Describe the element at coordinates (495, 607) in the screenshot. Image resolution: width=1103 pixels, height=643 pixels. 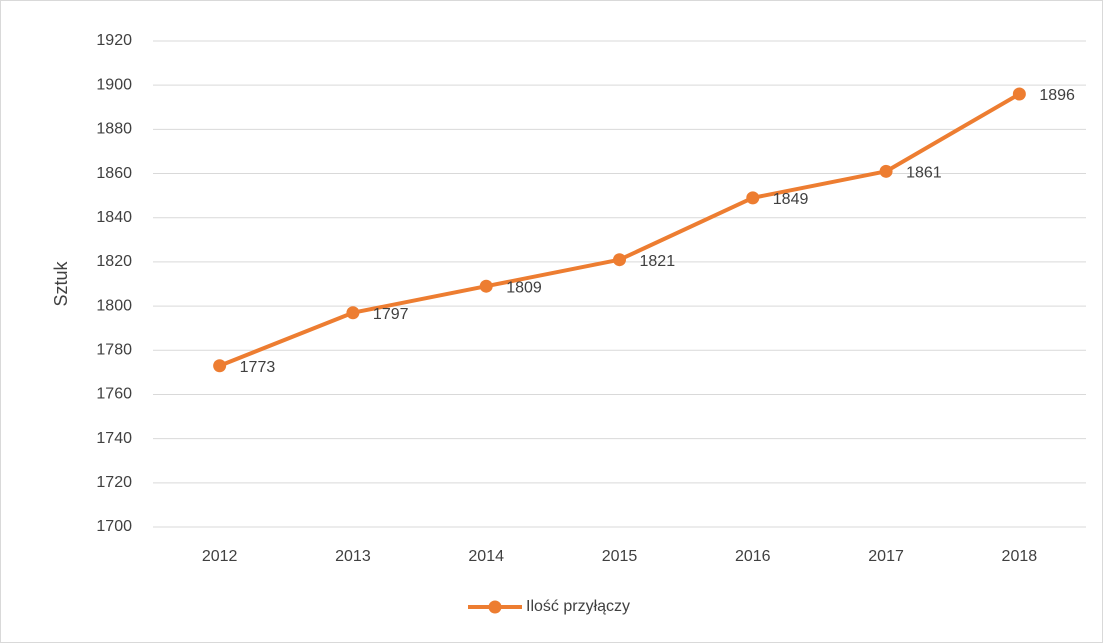
I see `legend-marker` at that location.